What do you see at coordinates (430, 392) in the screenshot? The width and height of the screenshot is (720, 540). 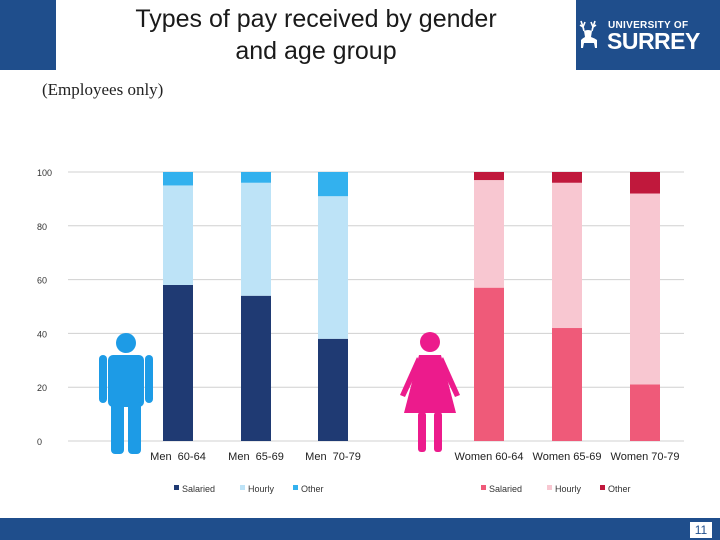 I see `woman-figure-icon` at bounding box center [430, 392].